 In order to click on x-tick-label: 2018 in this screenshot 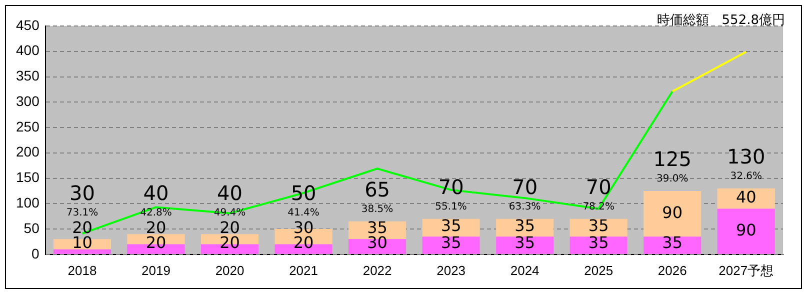, I will do `click(82, 270)`.